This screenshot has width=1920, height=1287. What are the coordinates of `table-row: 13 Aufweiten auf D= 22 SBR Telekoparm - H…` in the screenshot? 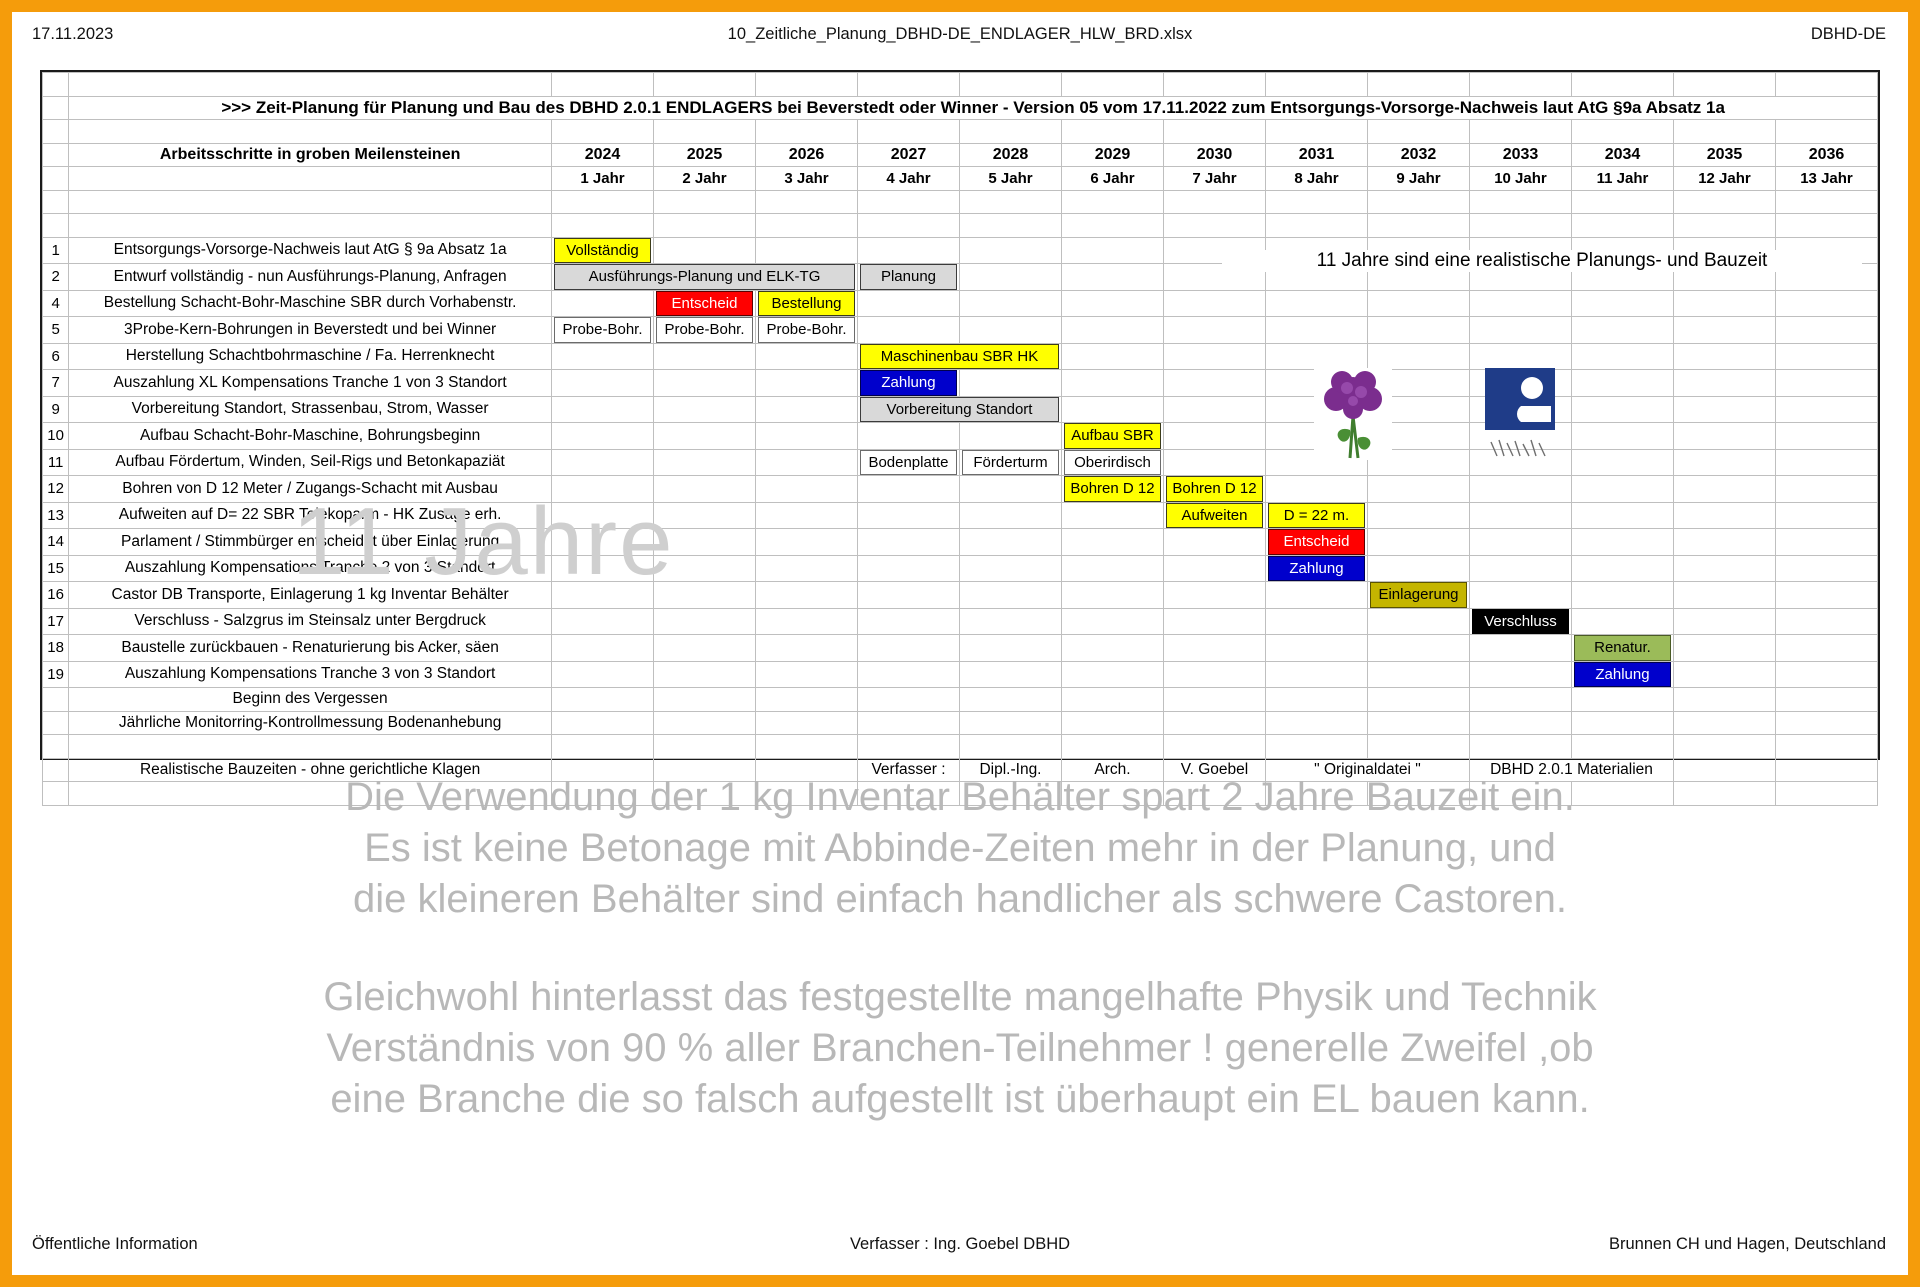 It's located at (960, 515).